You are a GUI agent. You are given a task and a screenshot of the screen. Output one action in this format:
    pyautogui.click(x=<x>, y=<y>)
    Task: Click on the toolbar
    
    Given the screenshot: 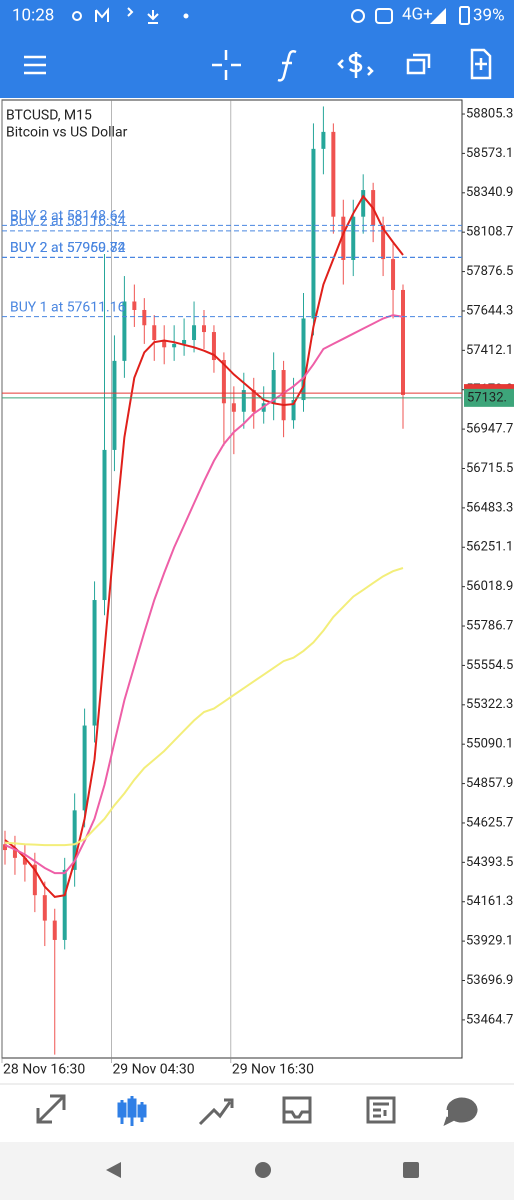 What is the action you would take?
    pyautogui.click(x=258, y=65)
    